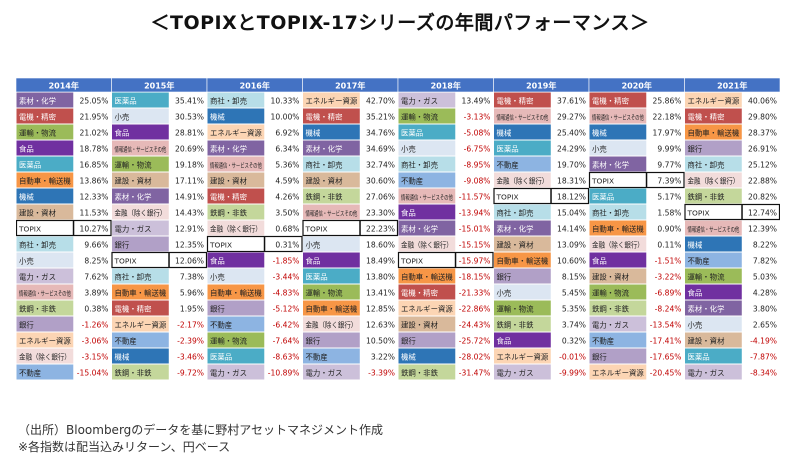 The width and height of the screenshot is (800, 456). I want to click on sector-row: 小売 5.45%, so click(541, 292).